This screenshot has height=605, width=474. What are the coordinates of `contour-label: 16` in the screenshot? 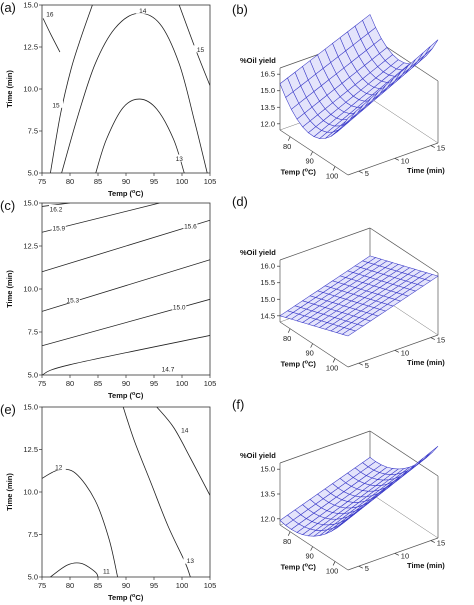 It's located at (50, 15).